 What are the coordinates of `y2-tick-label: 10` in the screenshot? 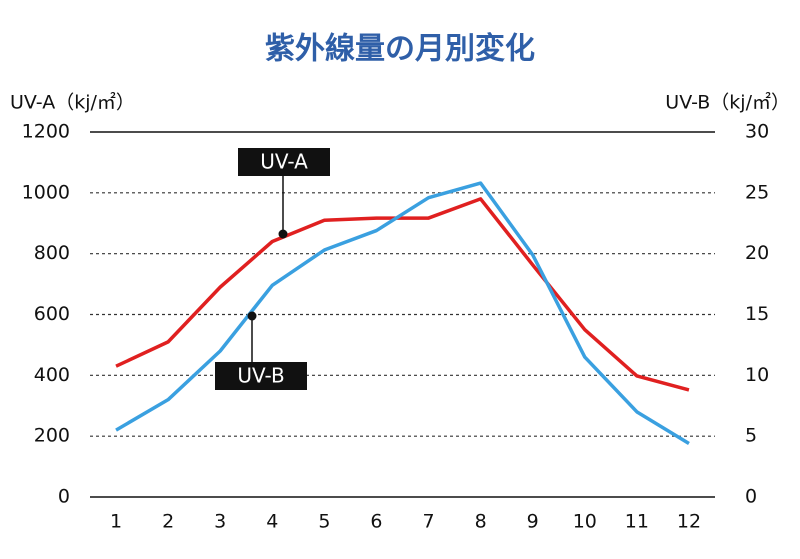 It's located at (757, 375).